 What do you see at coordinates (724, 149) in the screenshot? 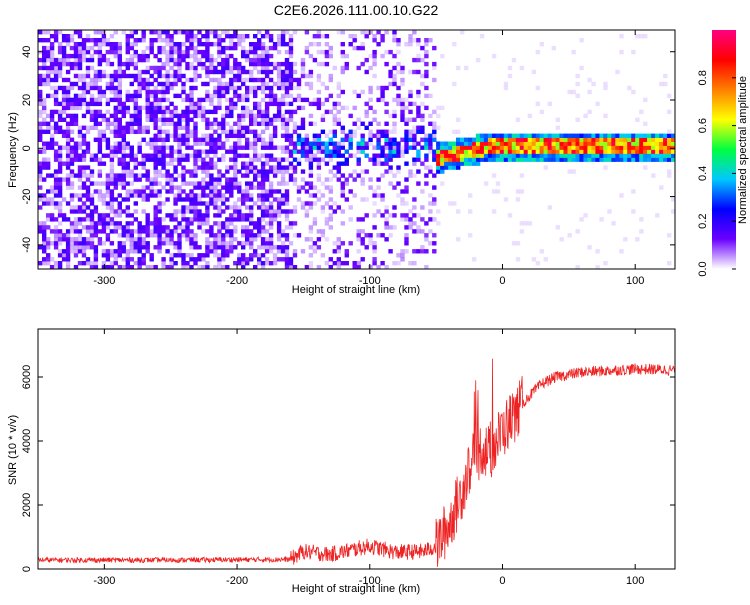
I see `colorbar-gradient` at bounding box center [724, 149].